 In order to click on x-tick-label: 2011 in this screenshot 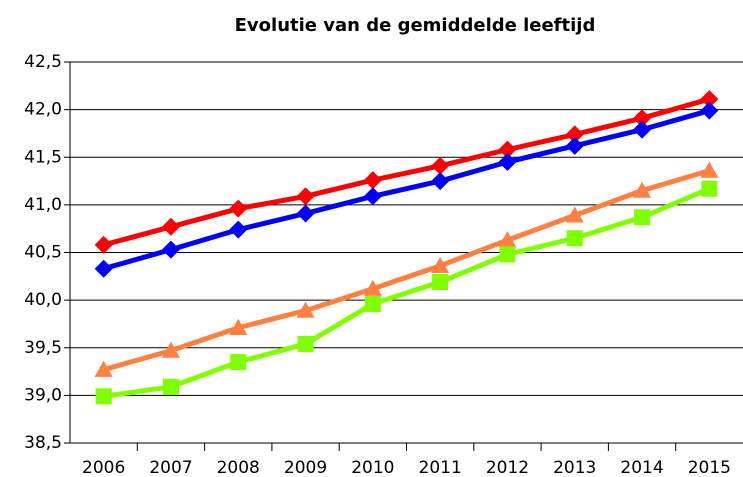, I will do `click(440, 467)`.